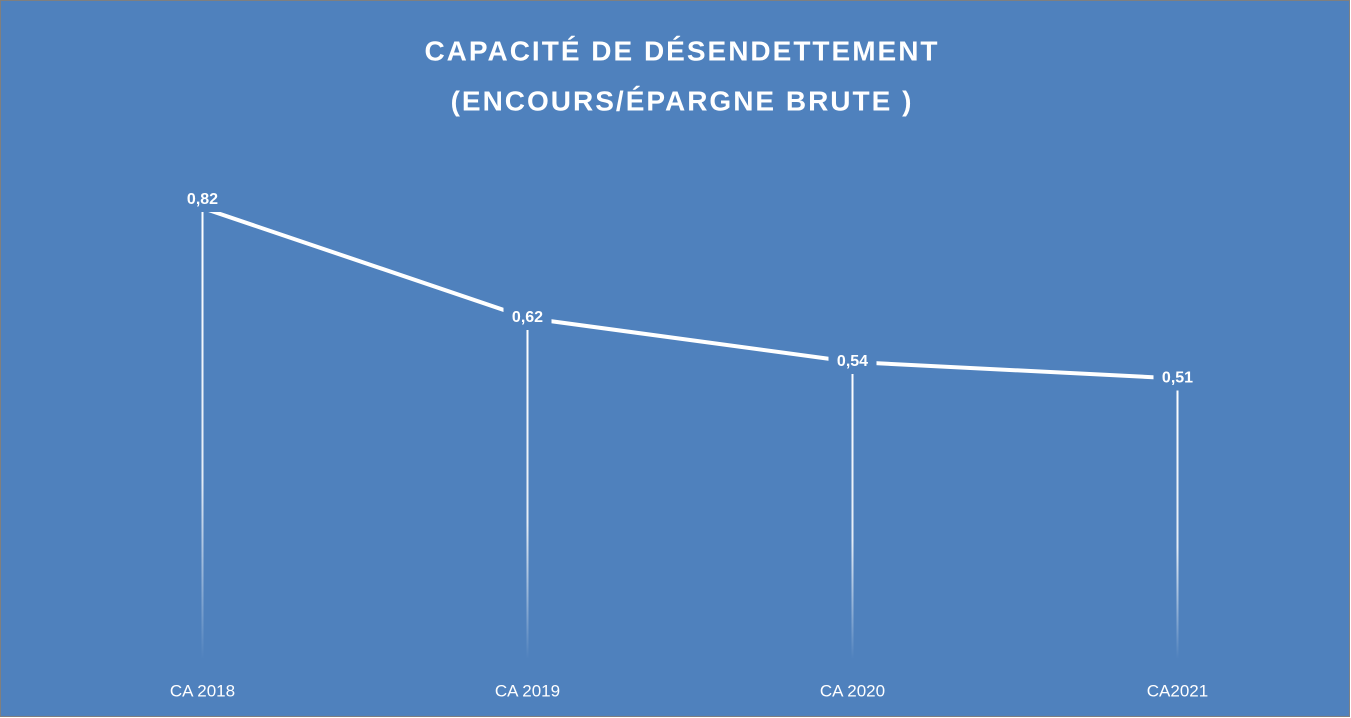 Image resolution: width=1351 pixels, height=718 pixels. Describe the element at coordinates (682, 100) in the screenshot. I see `chart-title: (ENCOURS/ÉPARGNE BRUTE )` at that location.